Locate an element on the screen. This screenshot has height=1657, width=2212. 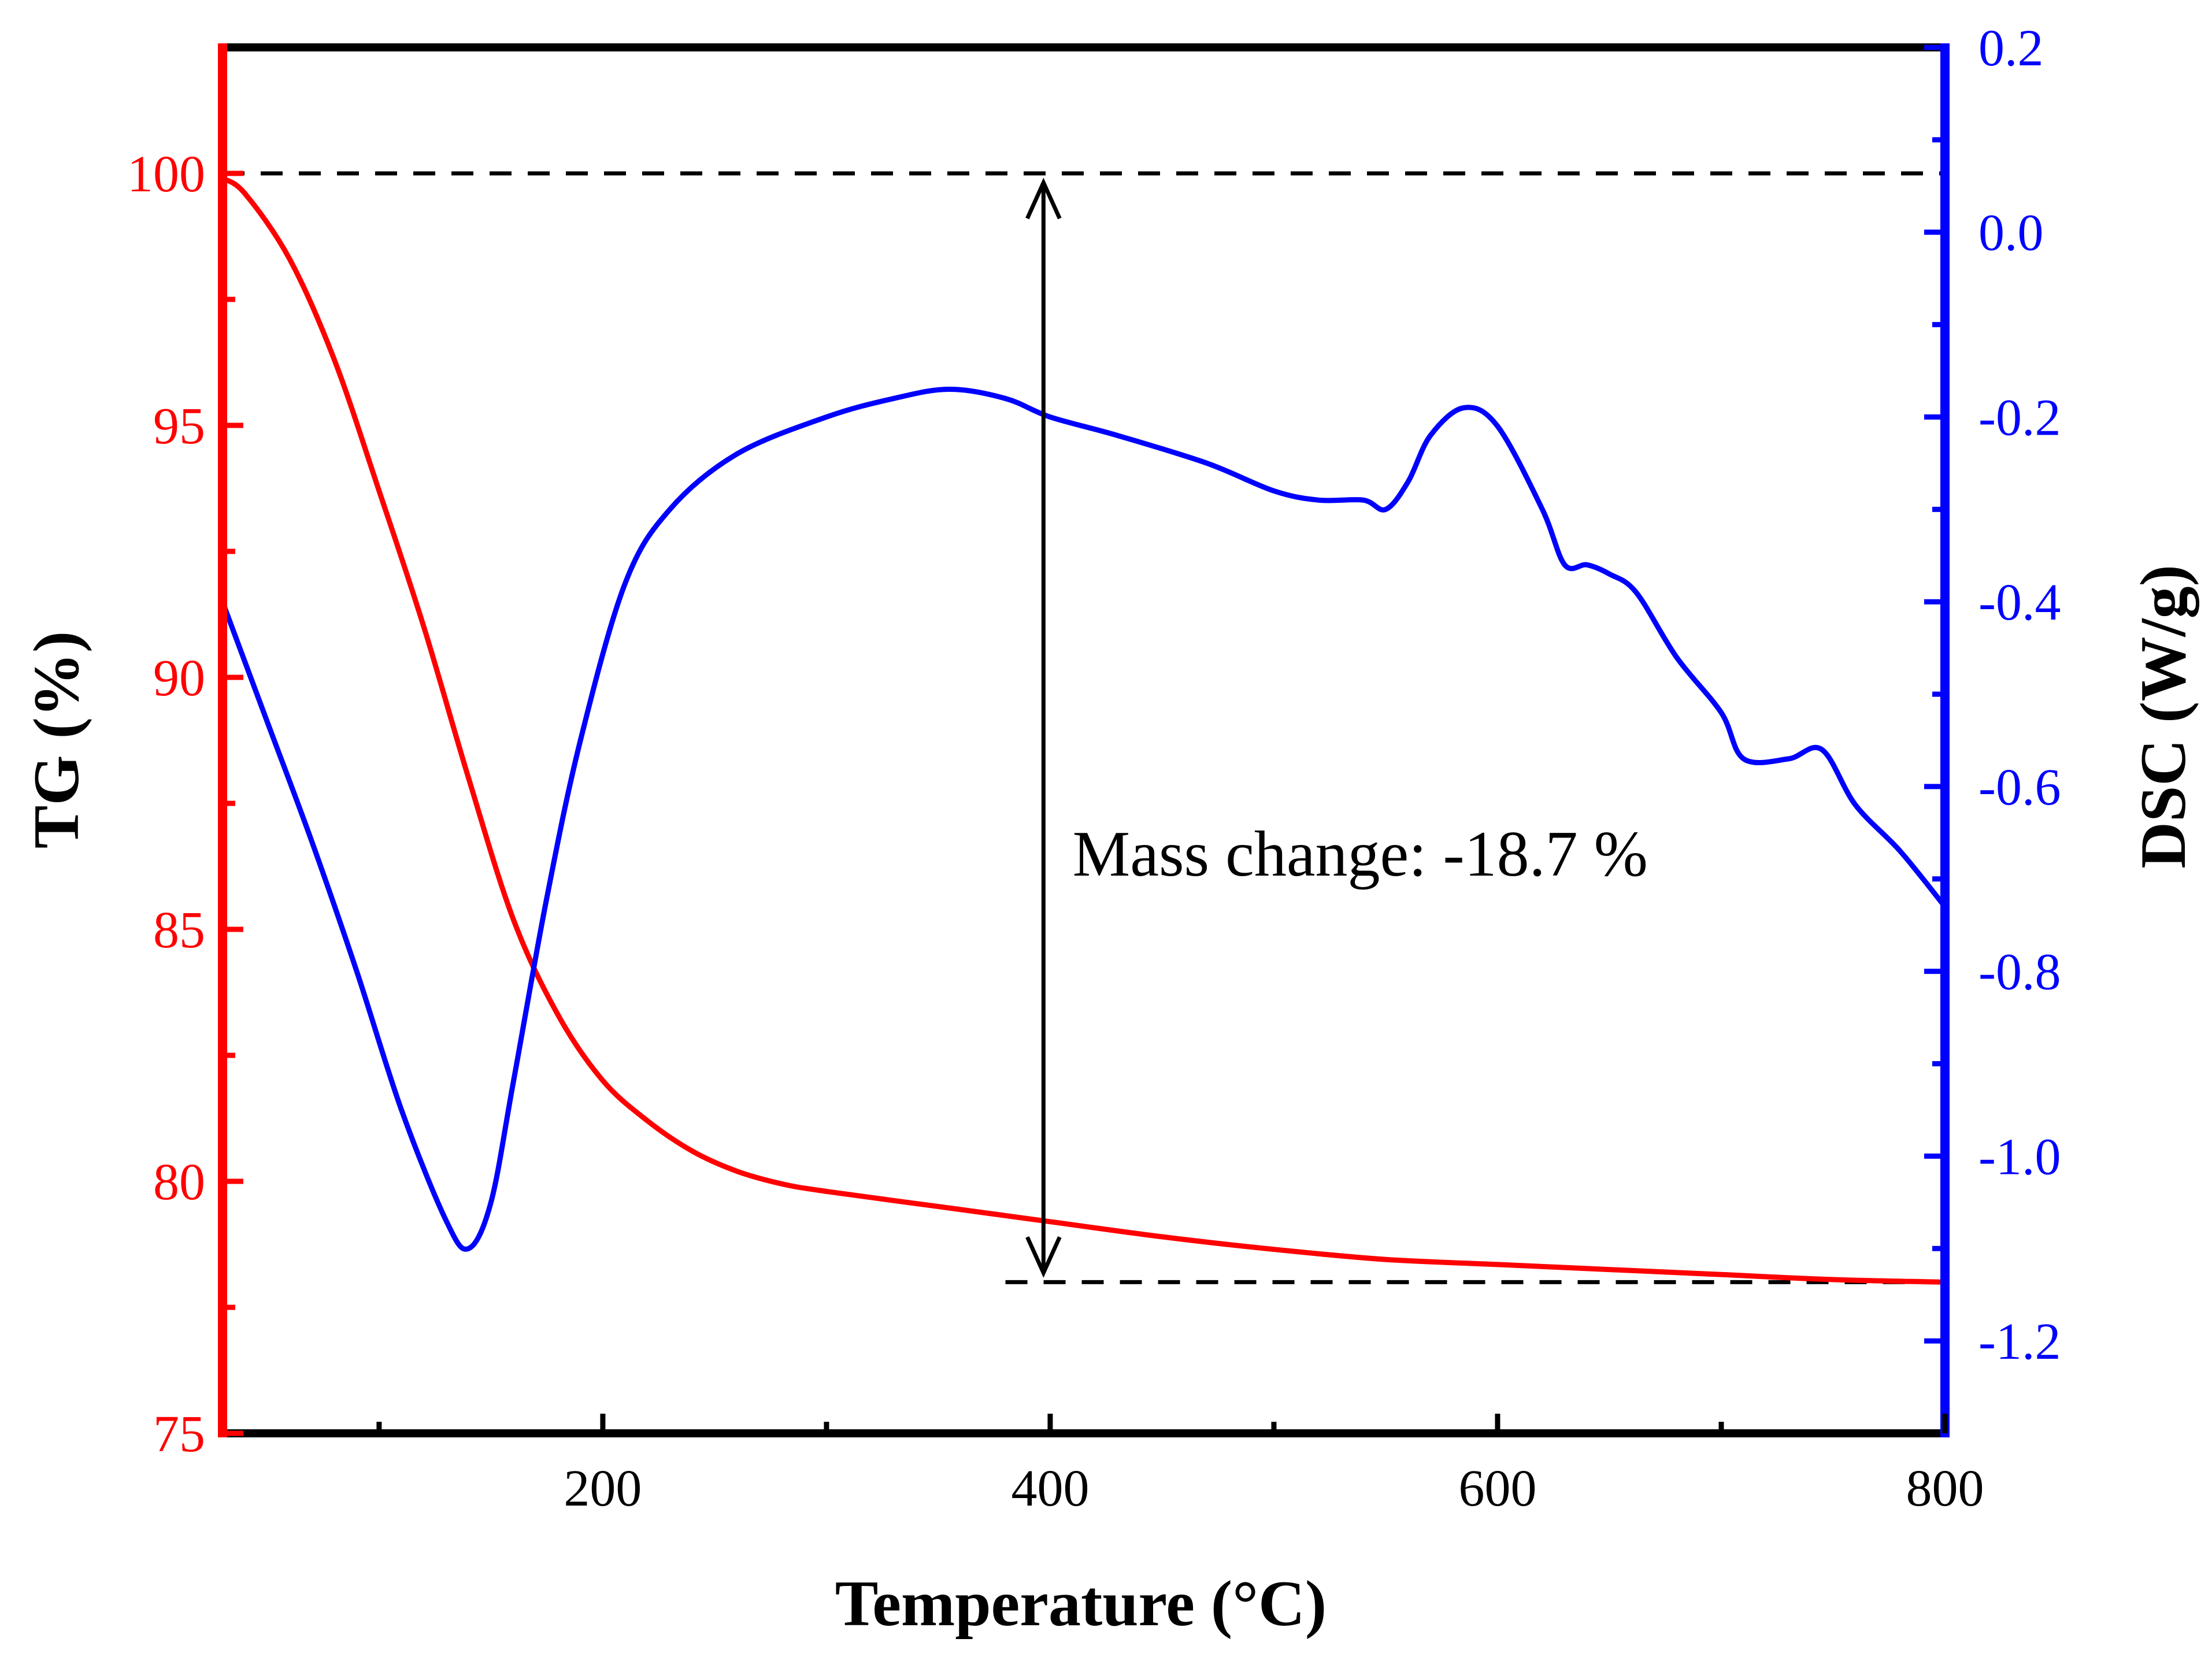
y-right-tick-label-5: -0.2 is located at coordinates (2019, 417).